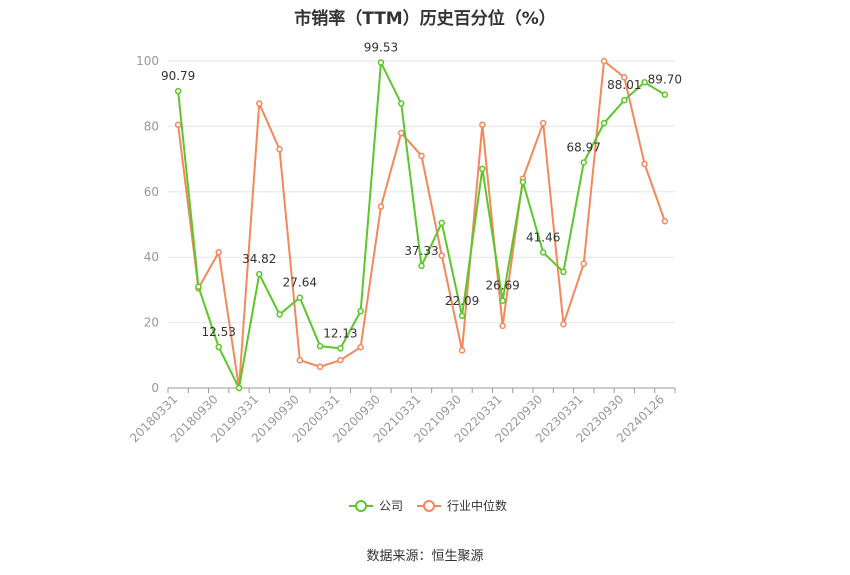 Image resolution: width=850 pixels, height=575 pixels. Describe the element at coordinates (462, 301) in the screenshot. I see `data-label: 22.09` at that location.